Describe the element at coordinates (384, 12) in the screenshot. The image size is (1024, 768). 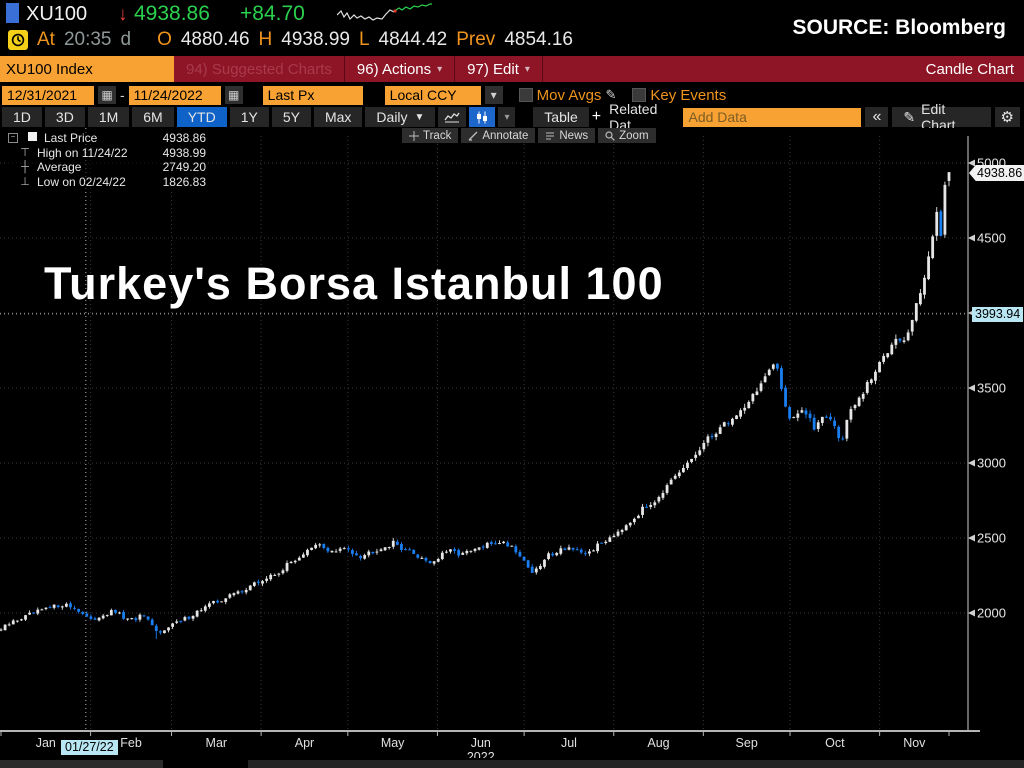
I see `intraday-sparkline` at that location.